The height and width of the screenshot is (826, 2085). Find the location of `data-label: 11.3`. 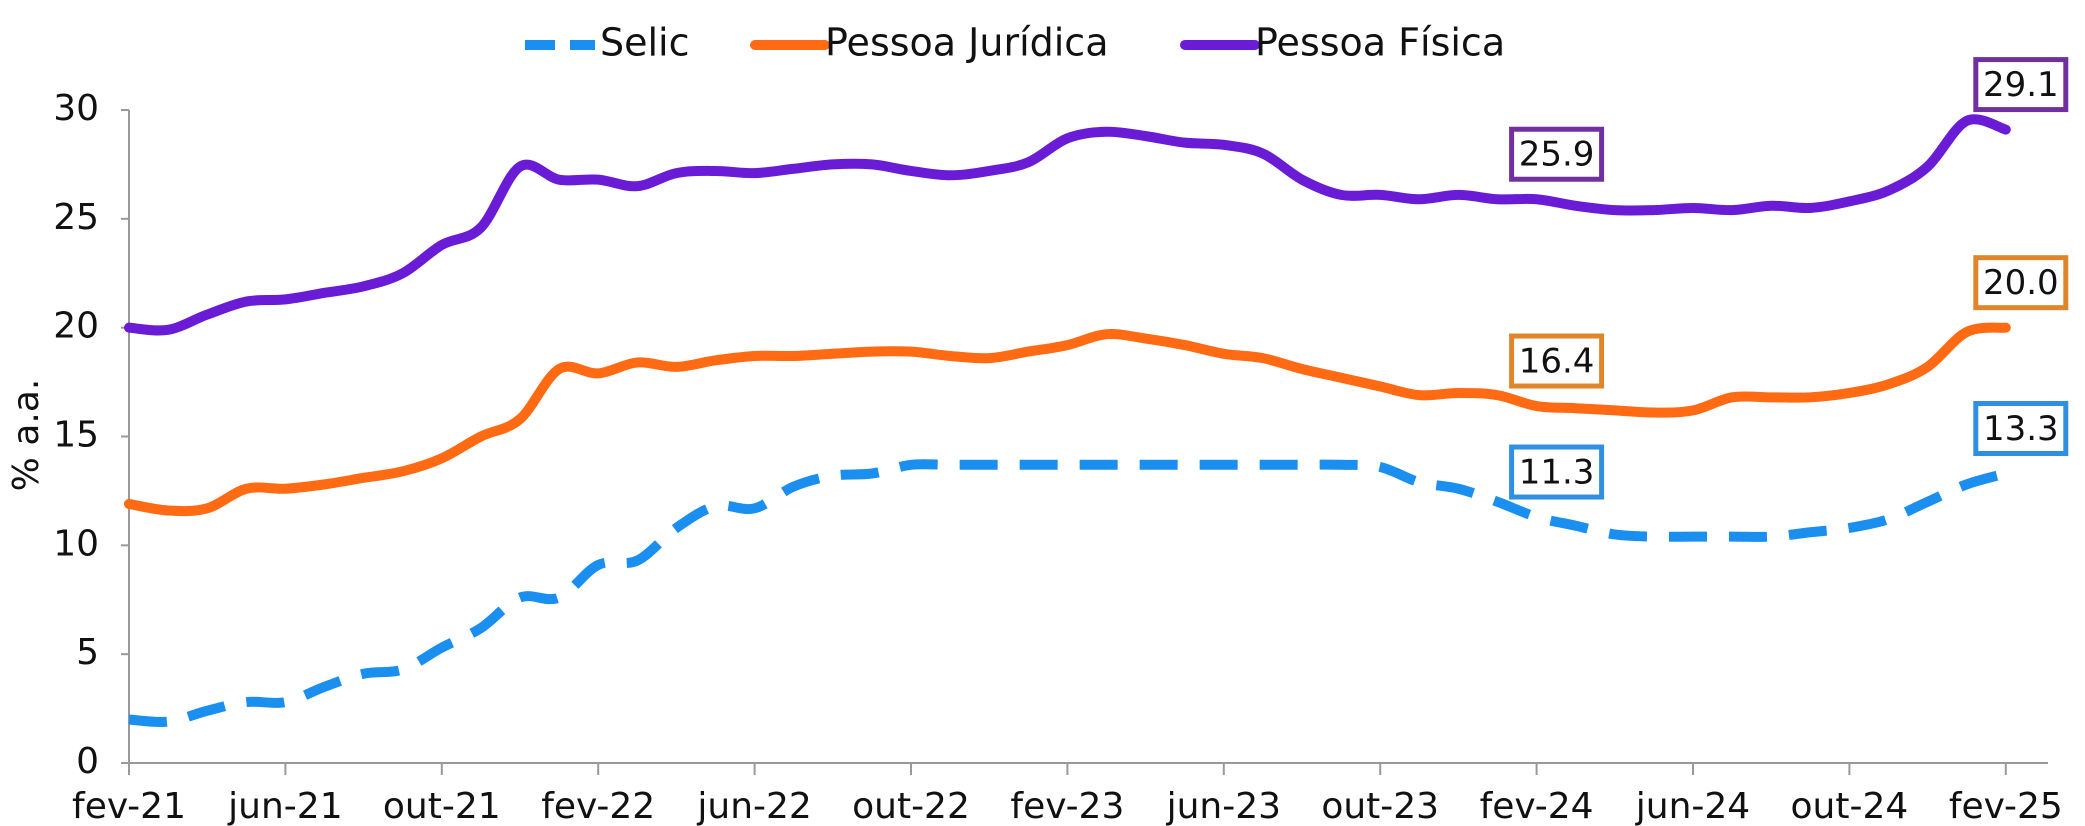

data-label: 11.3 is located at coordinates (1557, 473).